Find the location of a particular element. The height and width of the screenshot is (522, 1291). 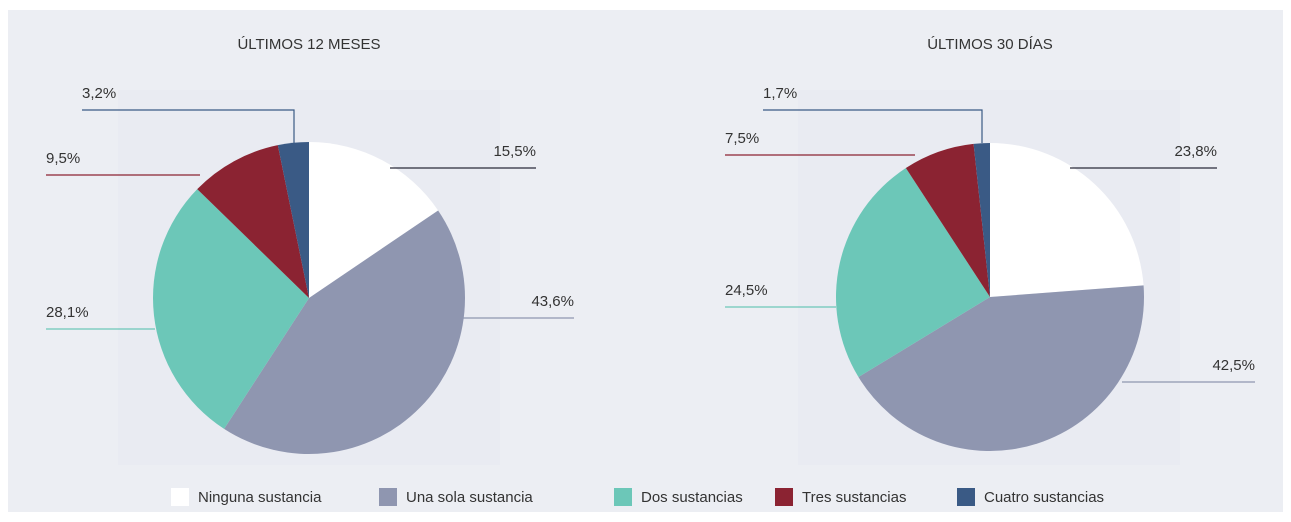

data-label: 7,5% is located at coordinates (742, 138).